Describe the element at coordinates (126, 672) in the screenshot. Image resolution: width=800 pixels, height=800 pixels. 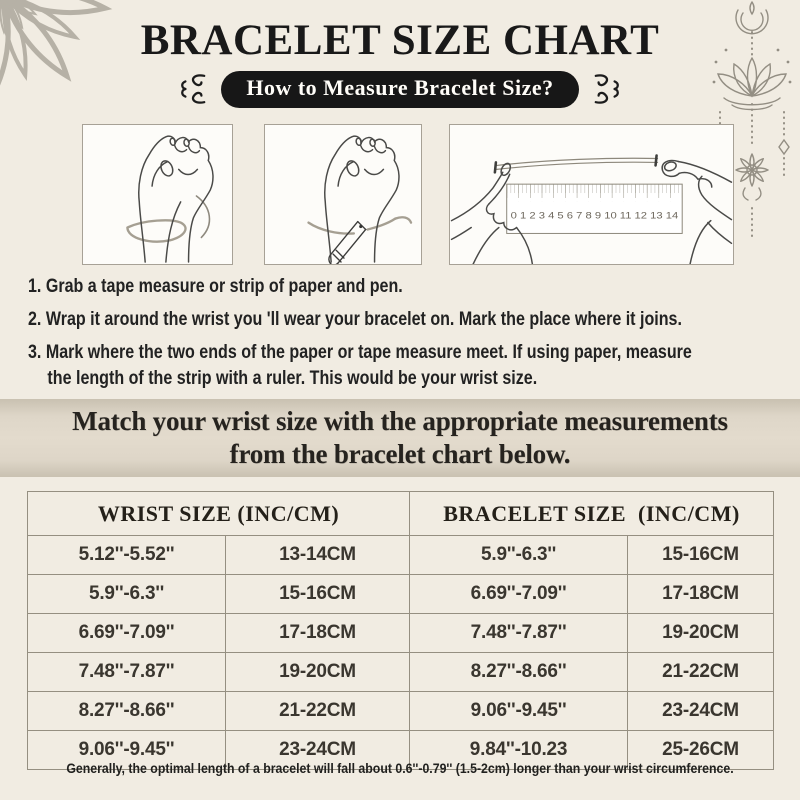
I see `wrist-inch-cell: 7.48''-7.87''` at that location.